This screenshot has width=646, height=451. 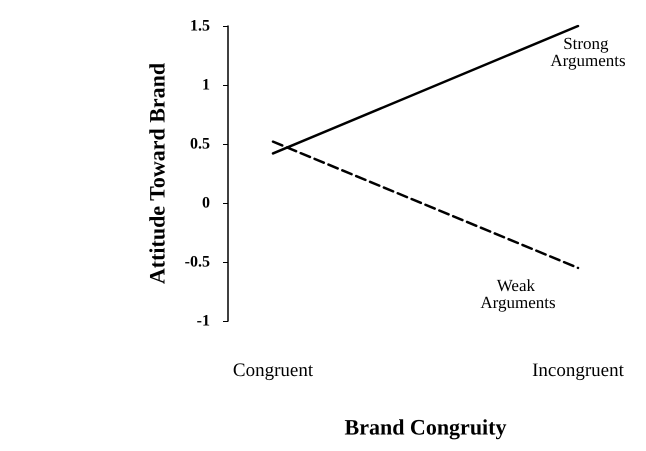 I want to click on y-tick-label: 1.5, so click(x=200, y=26).